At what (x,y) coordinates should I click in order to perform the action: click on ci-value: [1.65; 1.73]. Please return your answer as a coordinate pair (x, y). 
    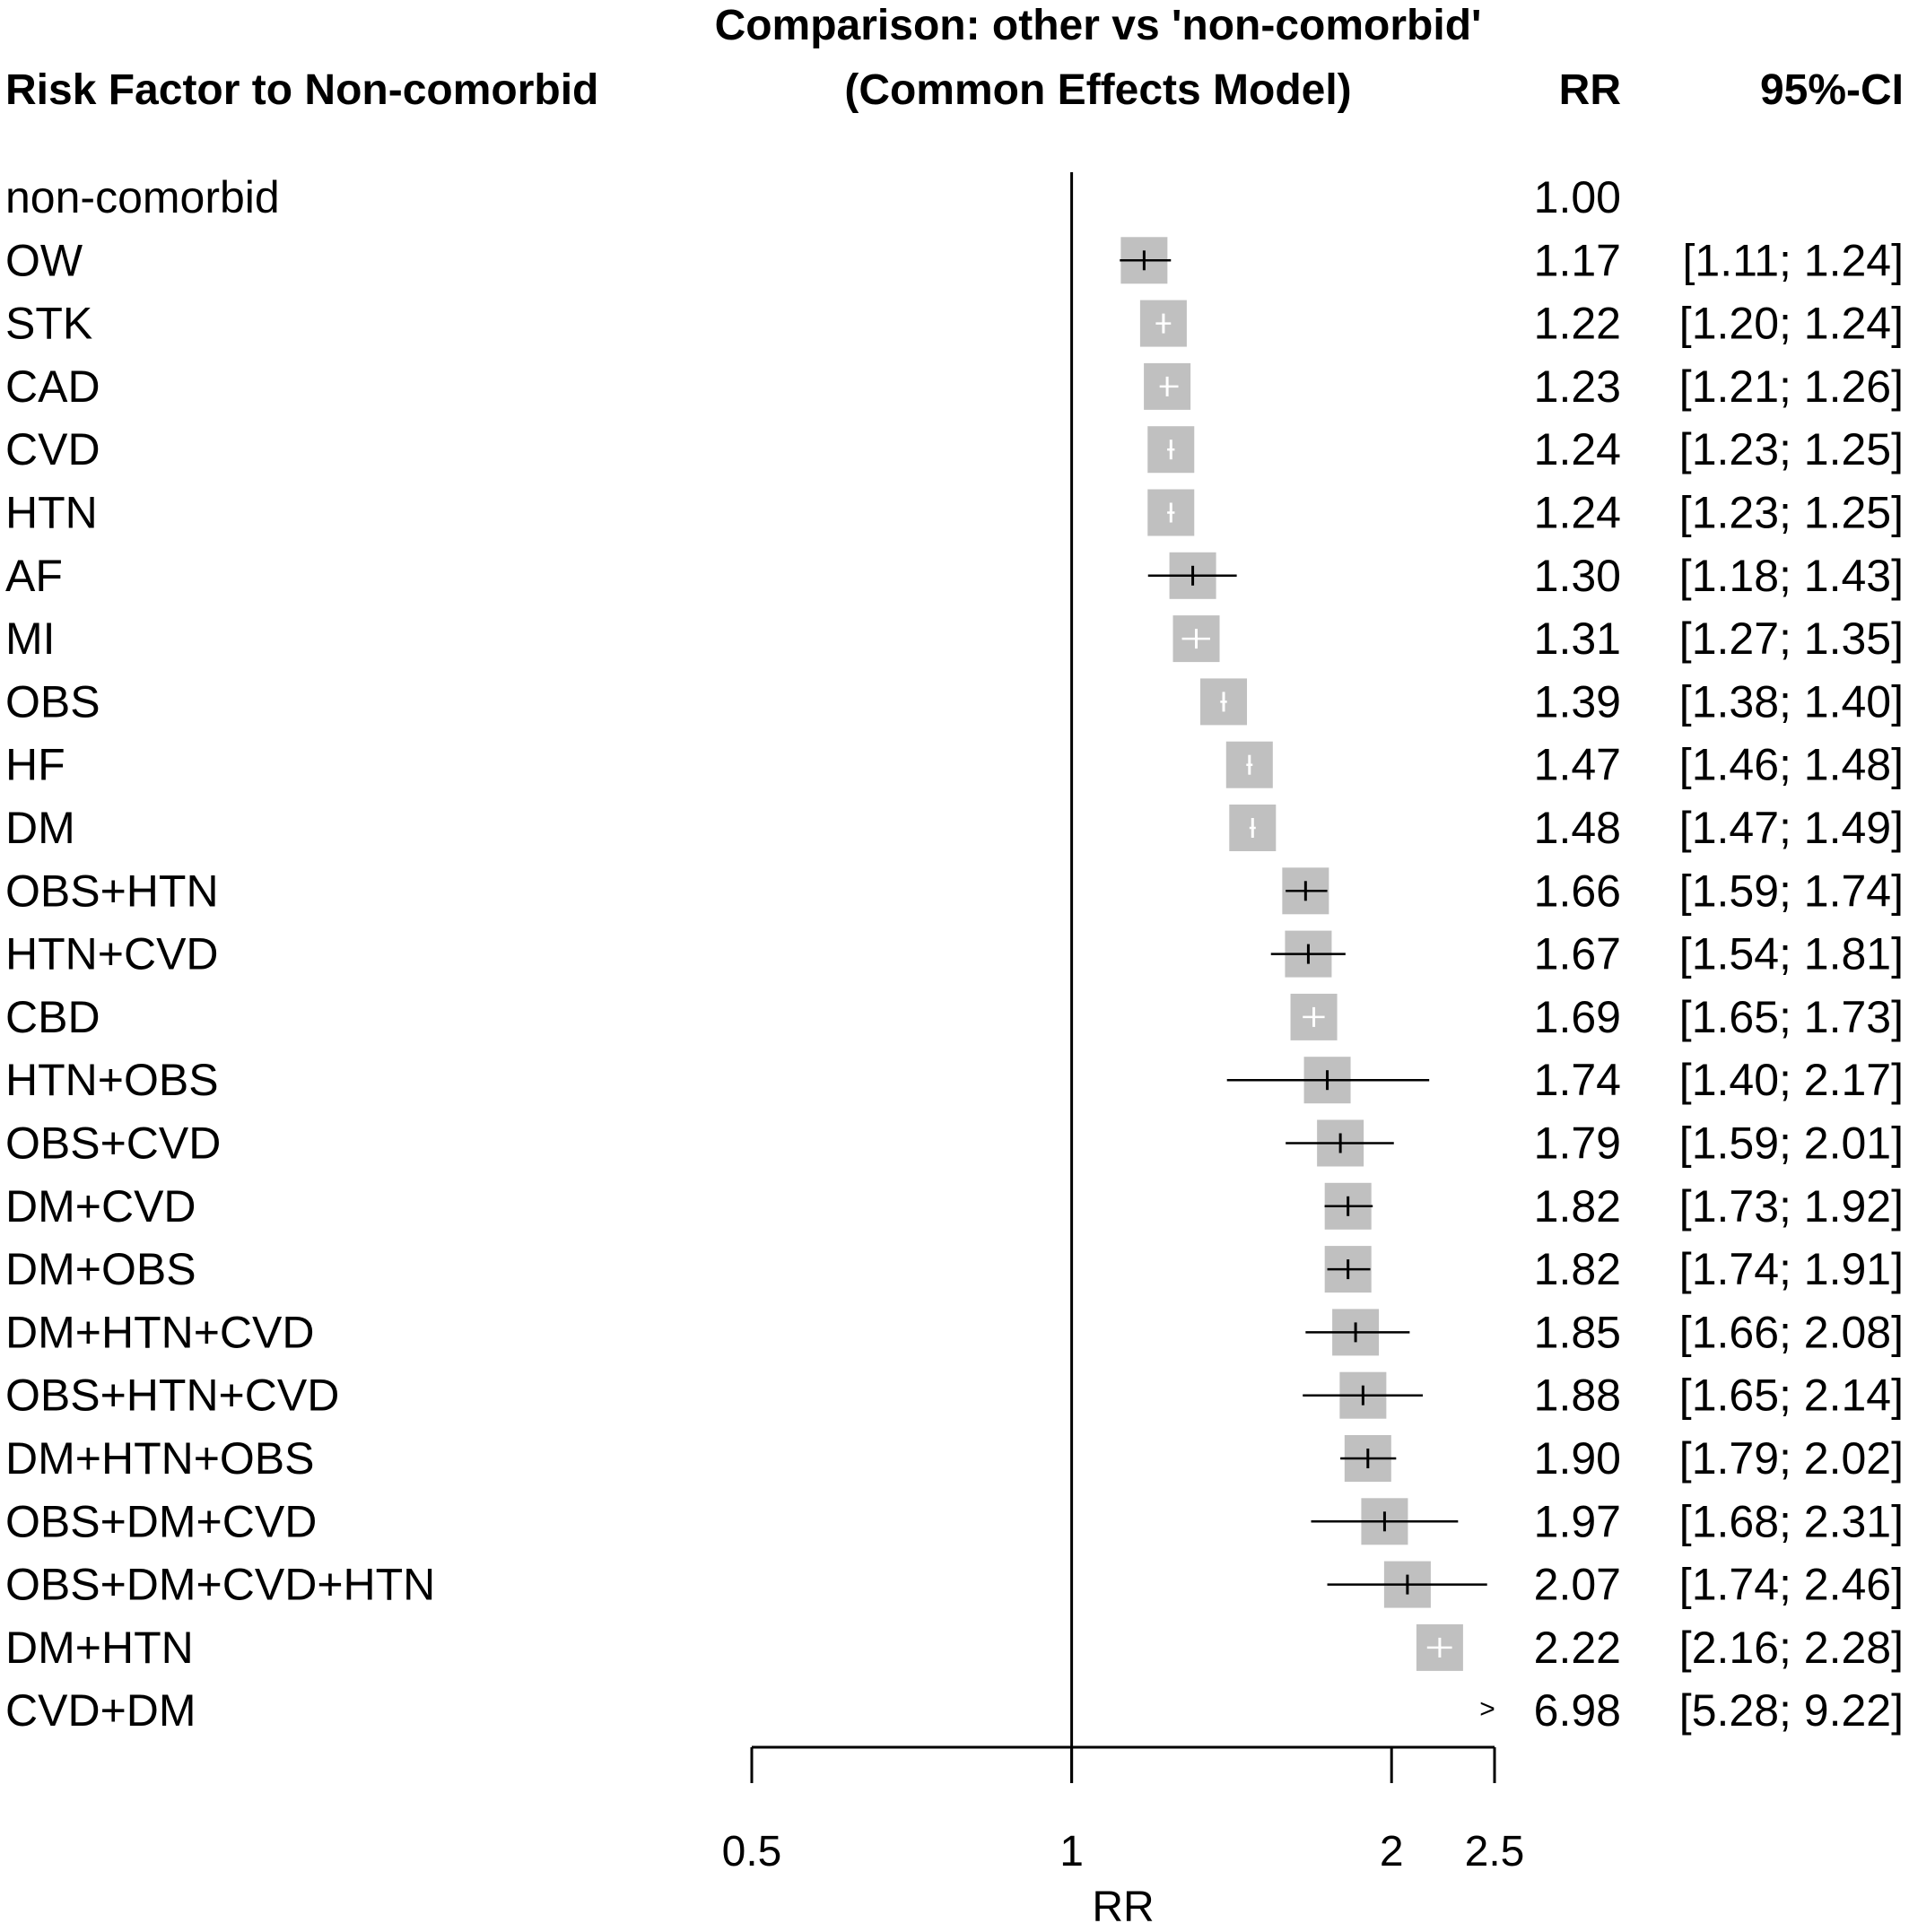
    Looking at the image, I should click on (1791, 1017).